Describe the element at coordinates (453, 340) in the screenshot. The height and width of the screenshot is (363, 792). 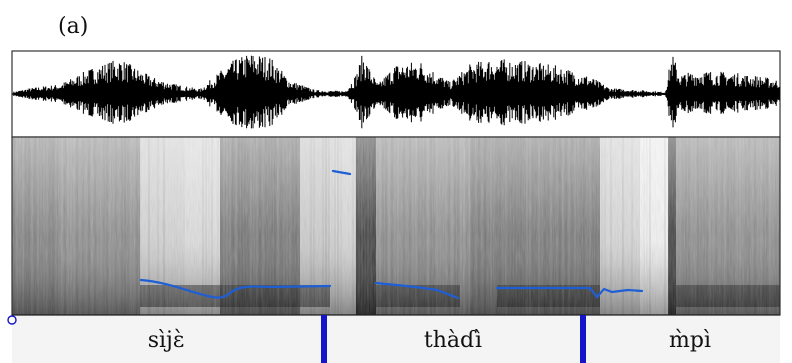
I see `segment-label-2: thàɗì` at that location.